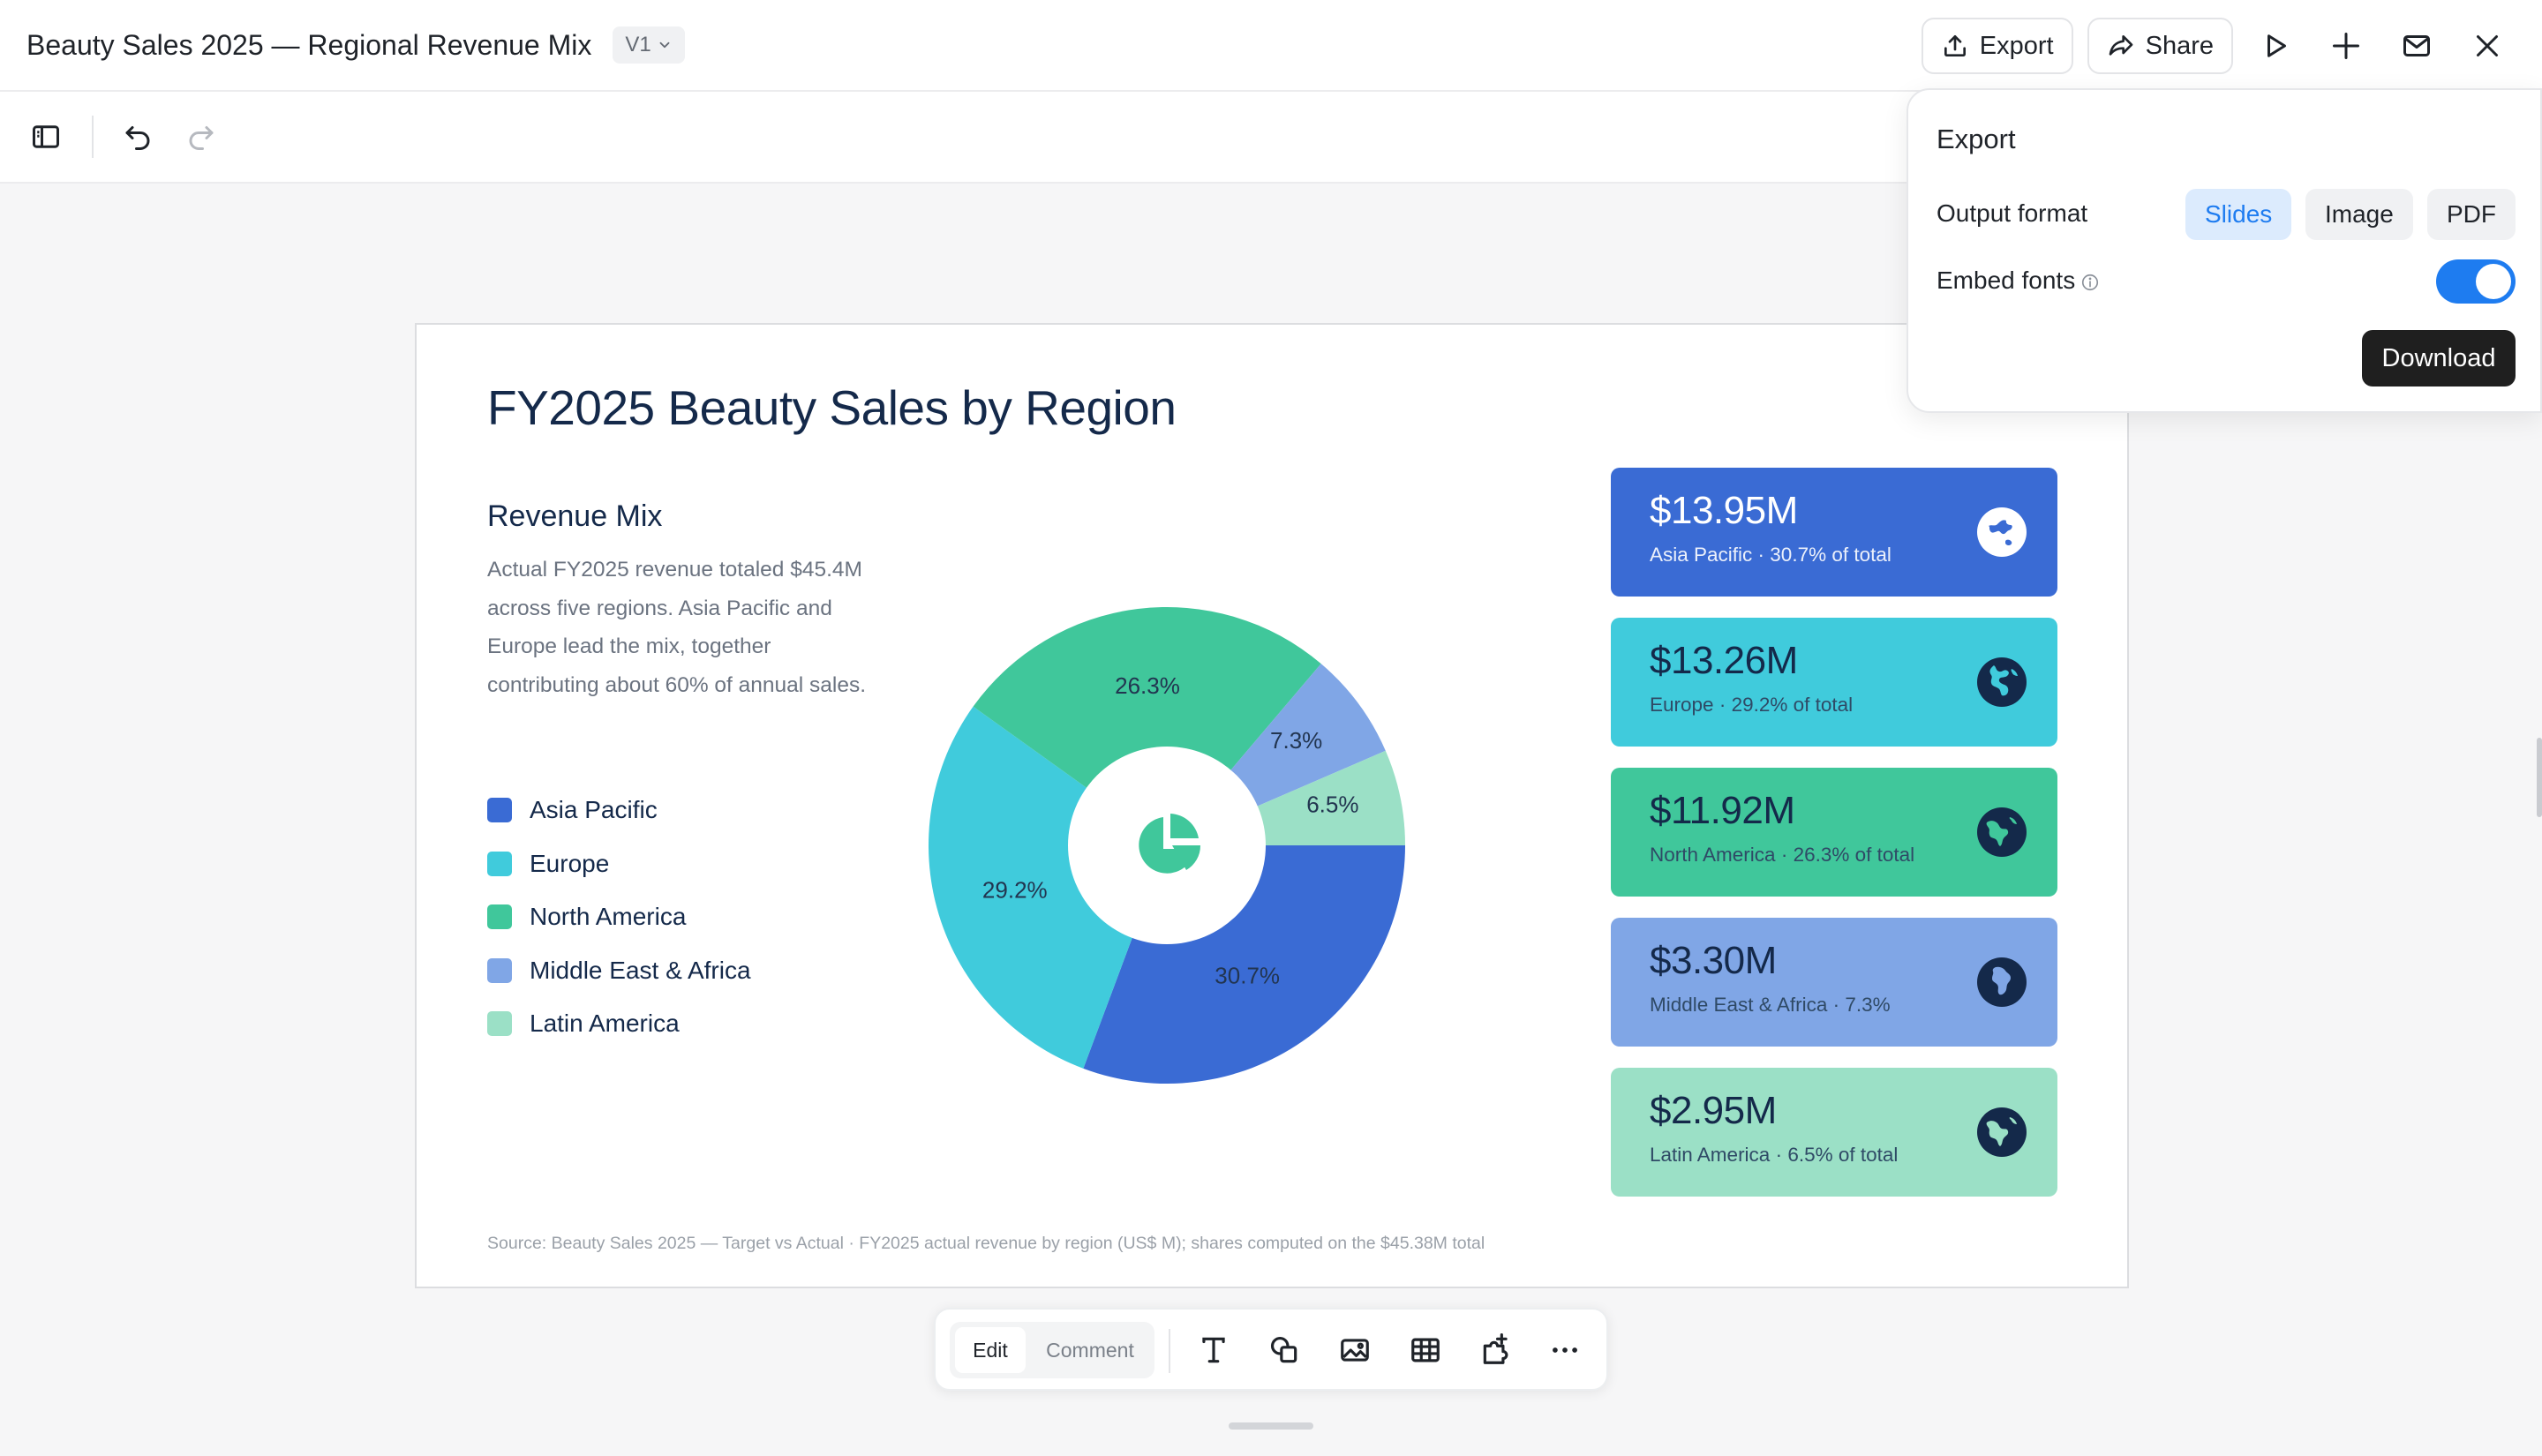 This screenshot has width=2542, height=1456. What do you see at coordinates (1496, 1350) in the screenshot?
I see `plugin-tool-button` at bounding box center [1496, 1350].